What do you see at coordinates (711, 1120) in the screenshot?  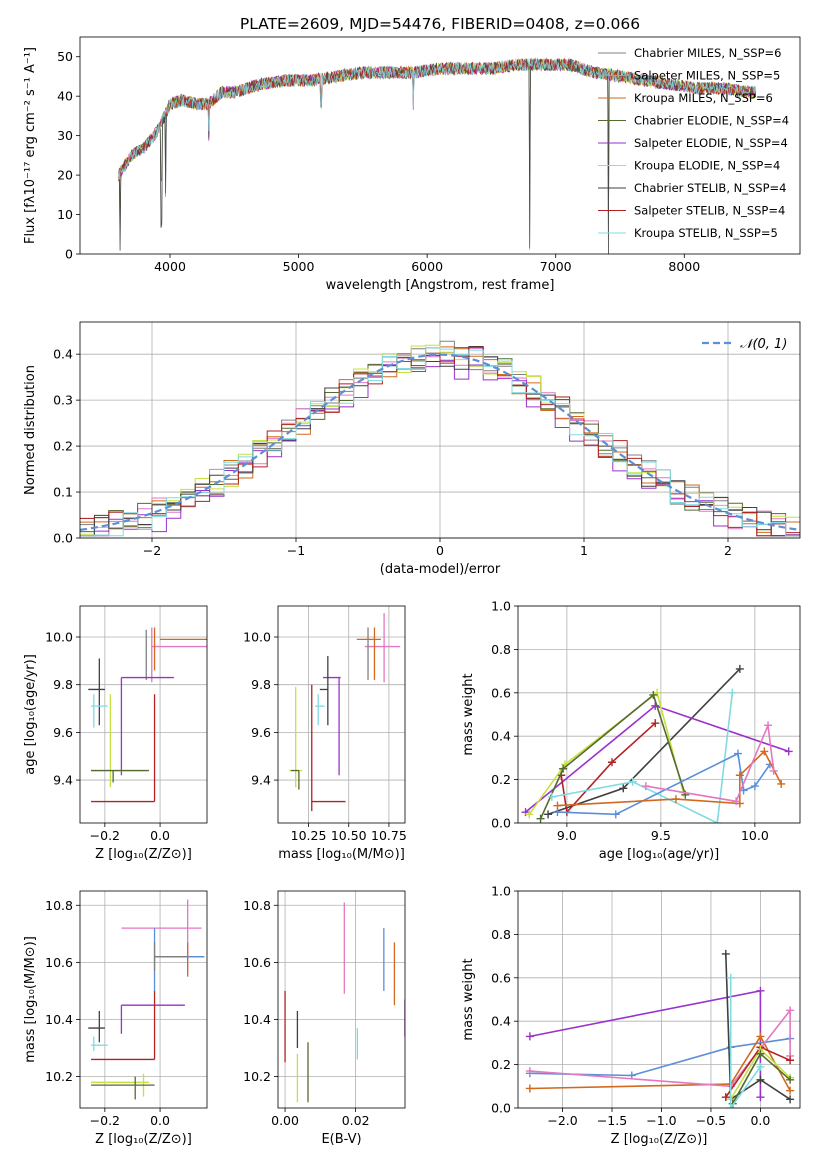 I see `x-tick-label: −0.5` at bounding box center [711, 1120].